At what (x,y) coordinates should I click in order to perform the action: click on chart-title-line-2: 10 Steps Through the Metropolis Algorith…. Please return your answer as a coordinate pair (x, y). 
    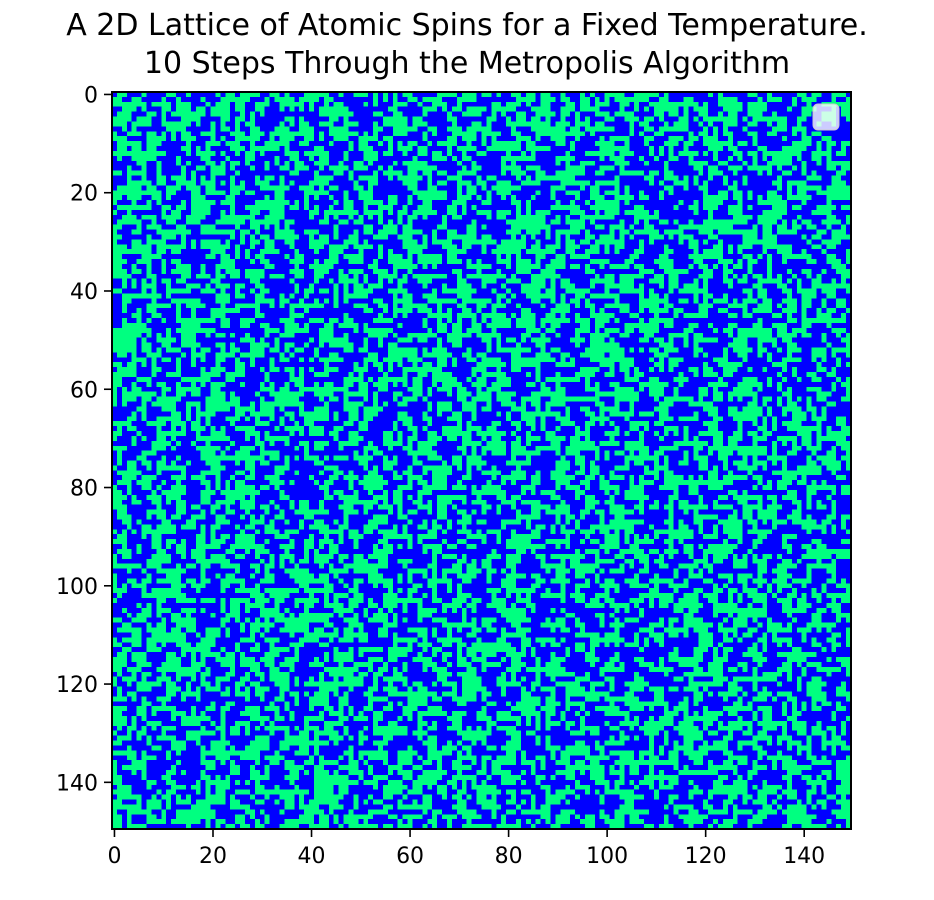
    Looking at the image, I should click on (467, 63).